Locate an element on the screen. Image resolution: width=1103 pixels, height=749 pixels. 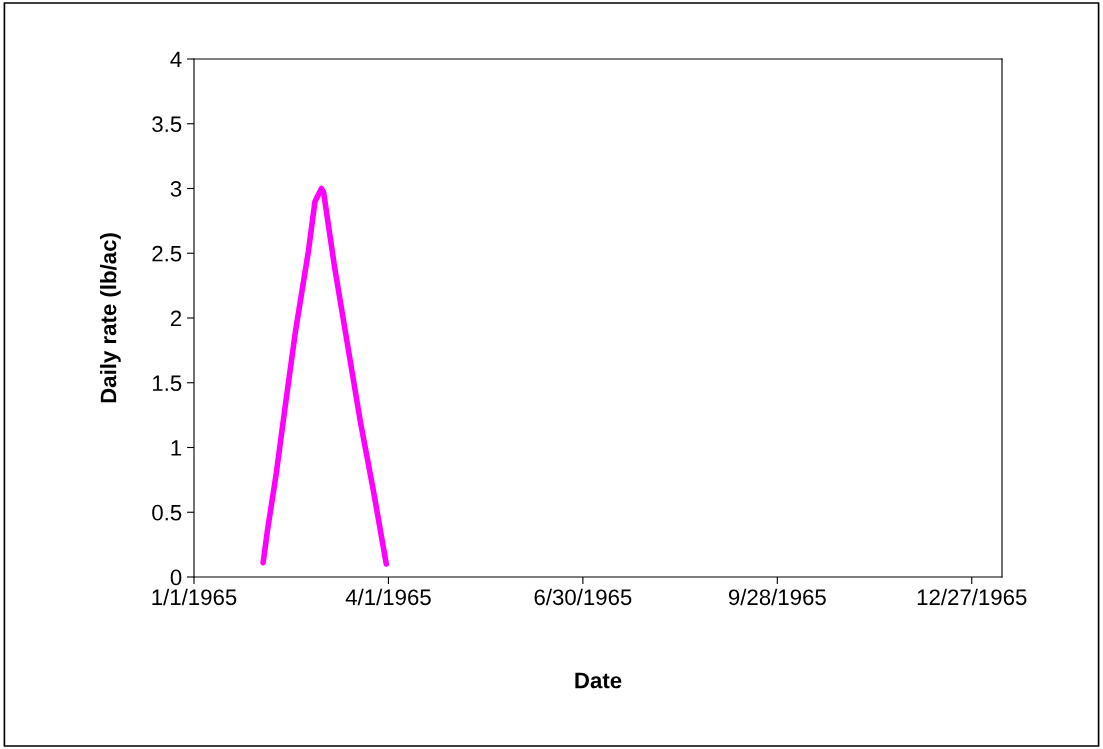
x-tick-label: 4/1/1965 is located at coordinates (388, 597).